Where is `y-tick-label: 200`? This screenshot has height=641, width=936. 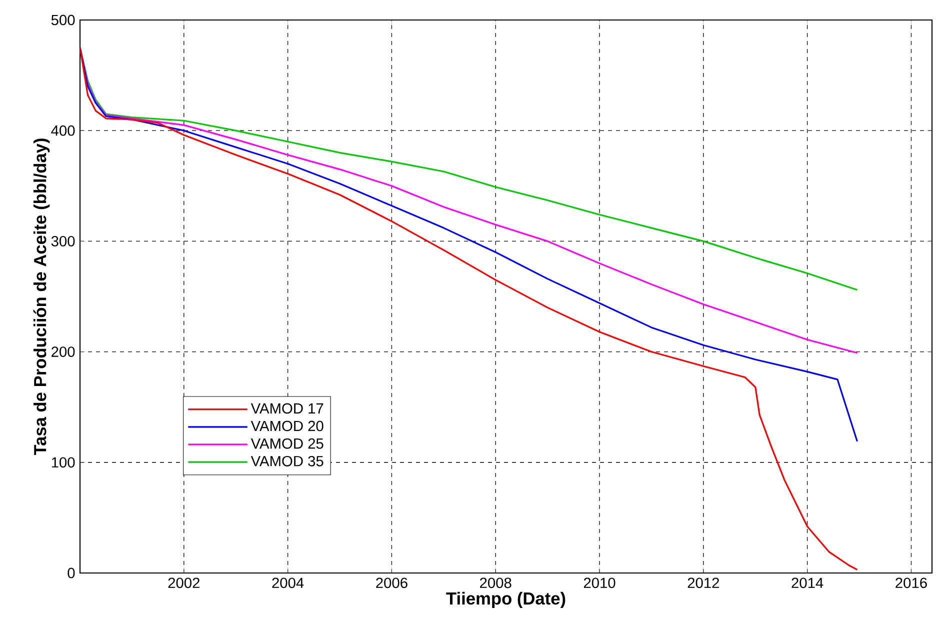
y-tick-label: 200 is located at coordinates (63, 351).